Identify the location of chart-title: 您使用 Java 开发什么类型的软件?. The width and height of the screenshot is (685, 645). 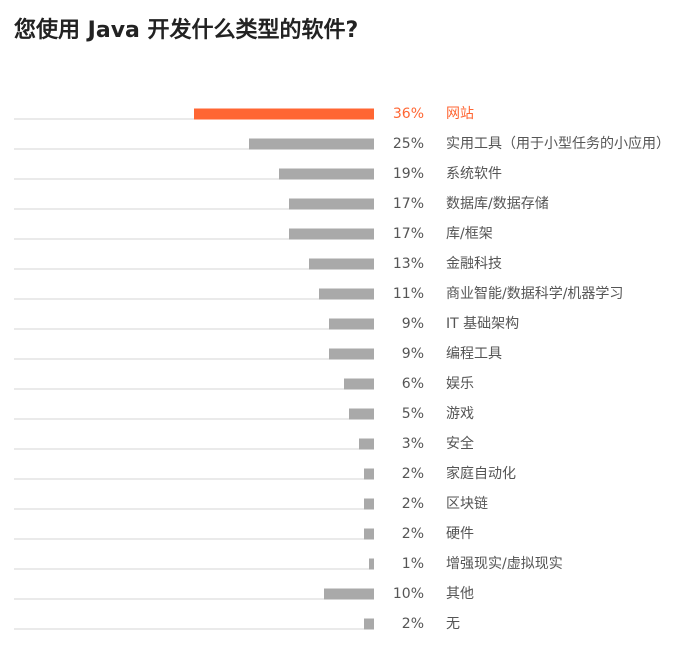
(186, 30).